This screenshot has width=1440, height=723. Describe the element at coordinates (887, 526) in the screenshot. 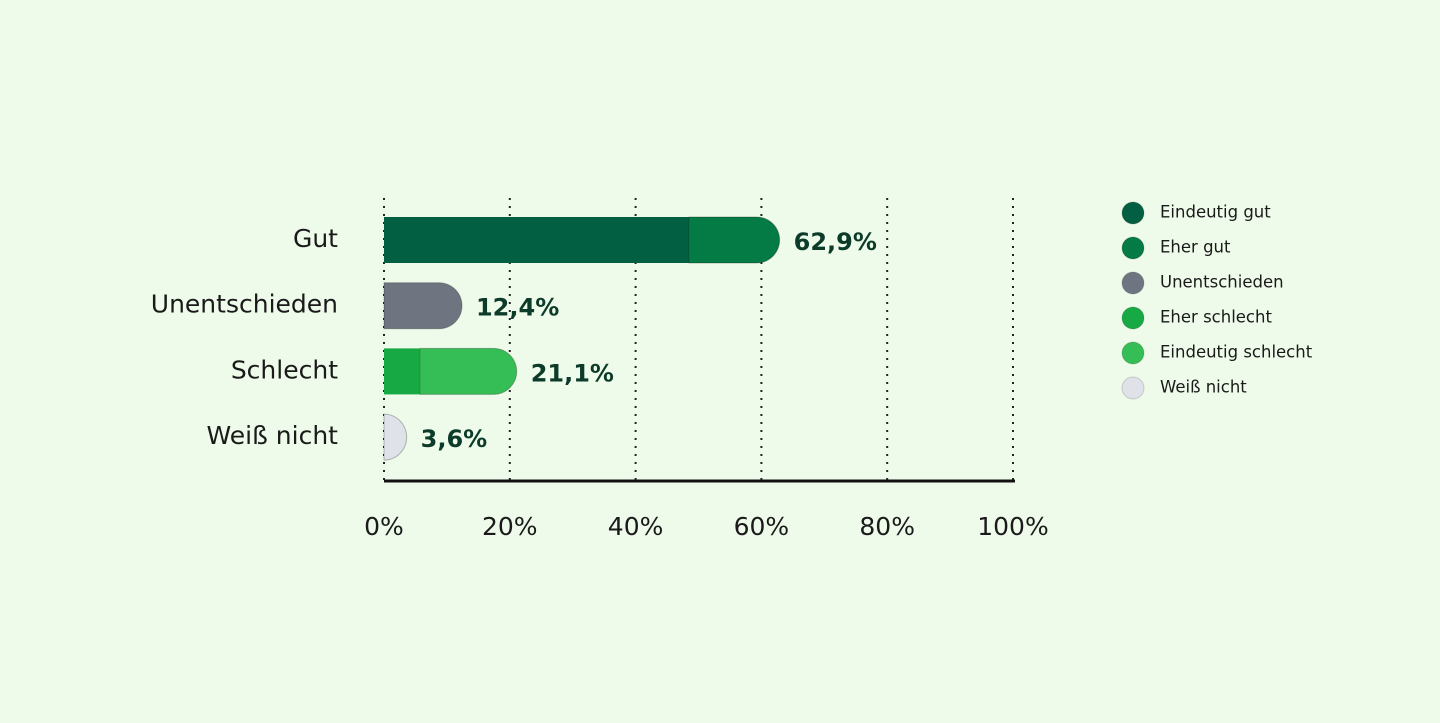

I see `x-tick-label: 80%` at that location.